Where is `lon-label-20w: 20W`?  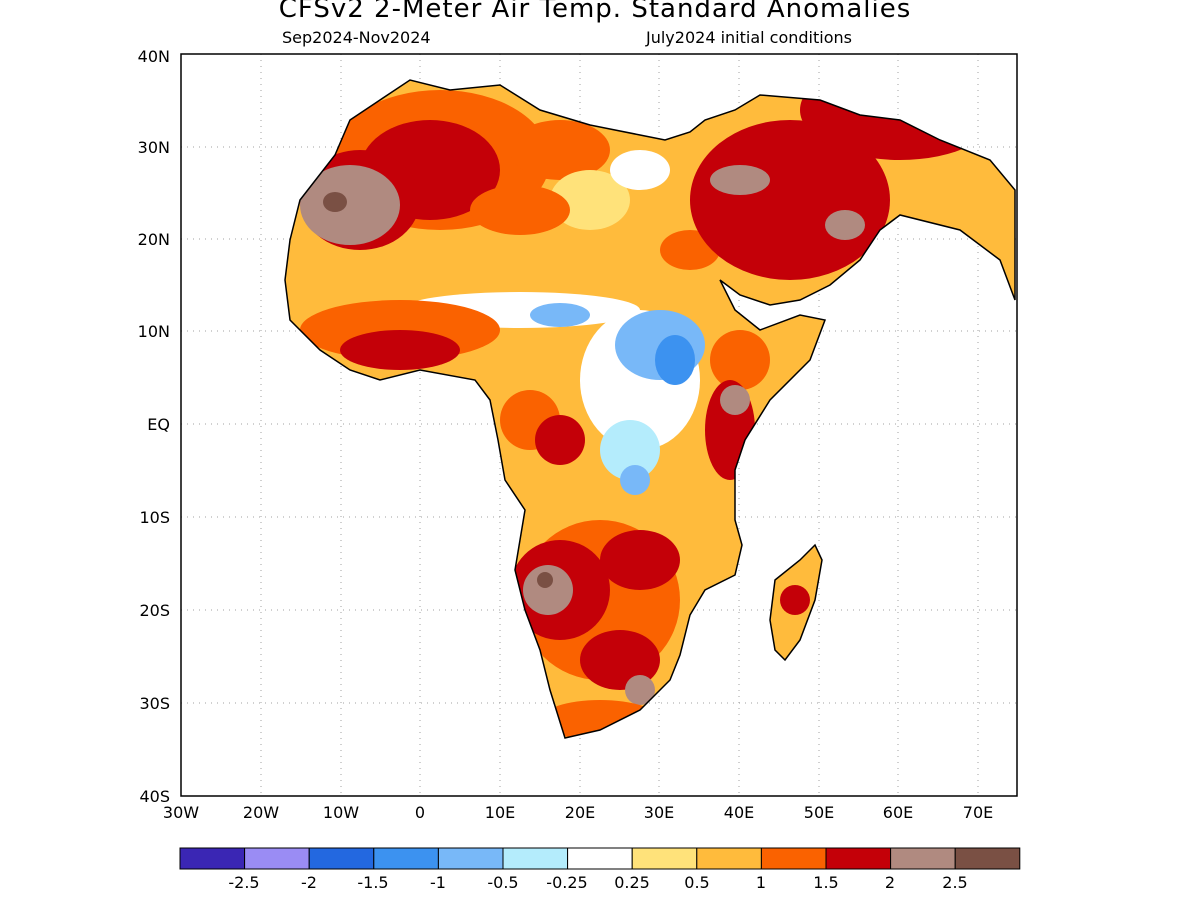 lon-label-20w: 20W is located at coordinates (261, 812).